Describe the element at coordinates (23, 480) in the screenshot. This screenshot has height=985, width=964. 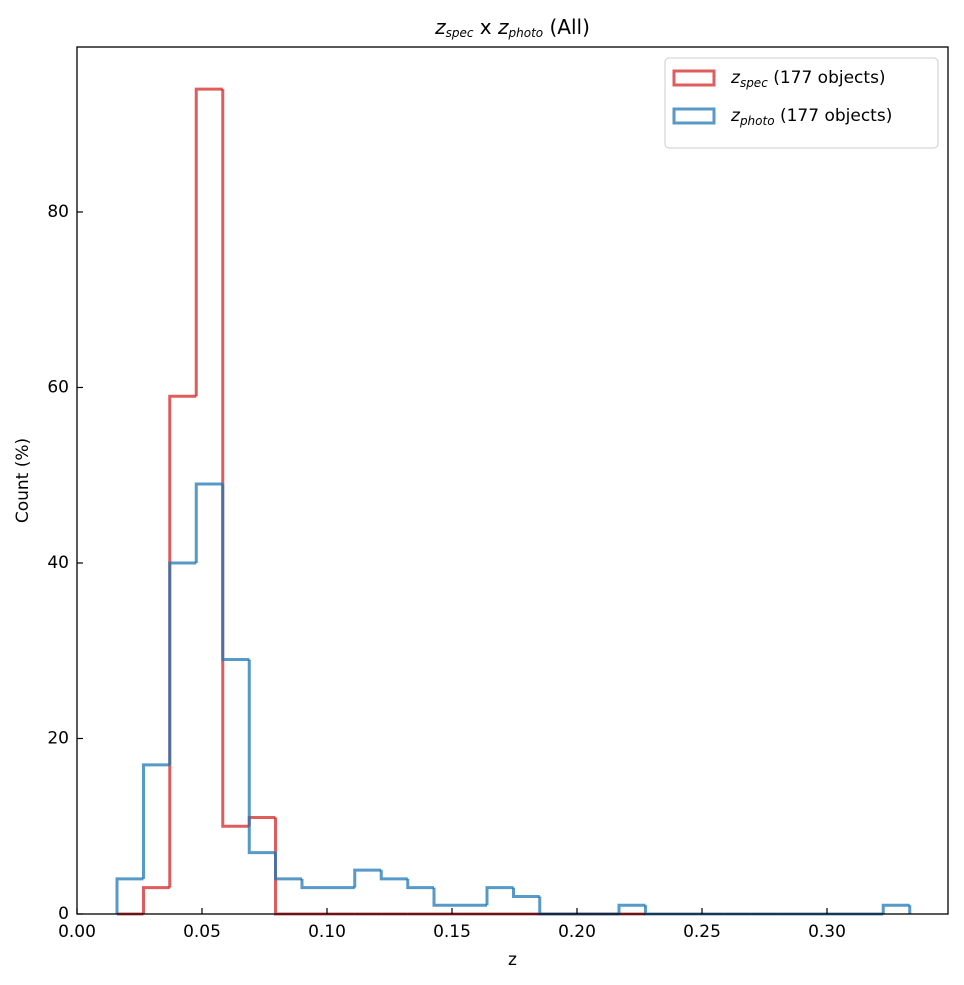
I see `y-axis-label: Count (%)` at that location.